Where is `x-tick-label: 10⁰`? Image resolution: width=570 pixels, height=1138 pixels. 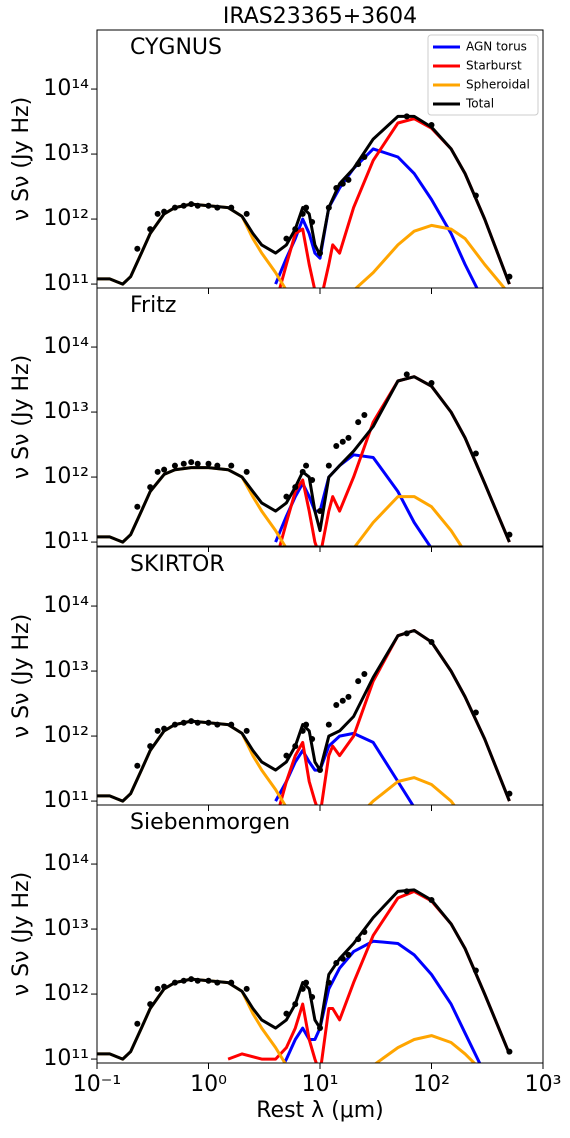
x-tick-label: 10⁰ is located at coordinates (208, 1084).